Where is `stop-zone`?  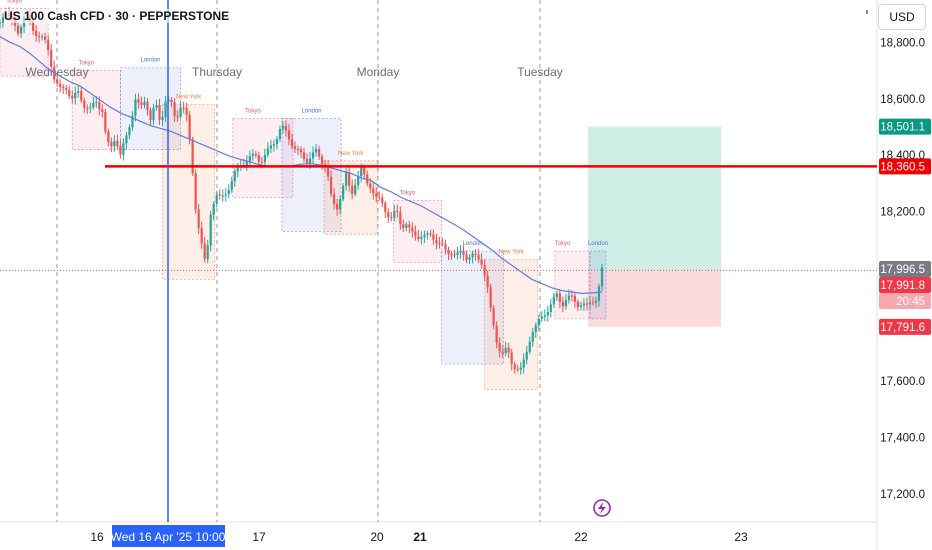
stop-zone is located at coordinates (654, 298).